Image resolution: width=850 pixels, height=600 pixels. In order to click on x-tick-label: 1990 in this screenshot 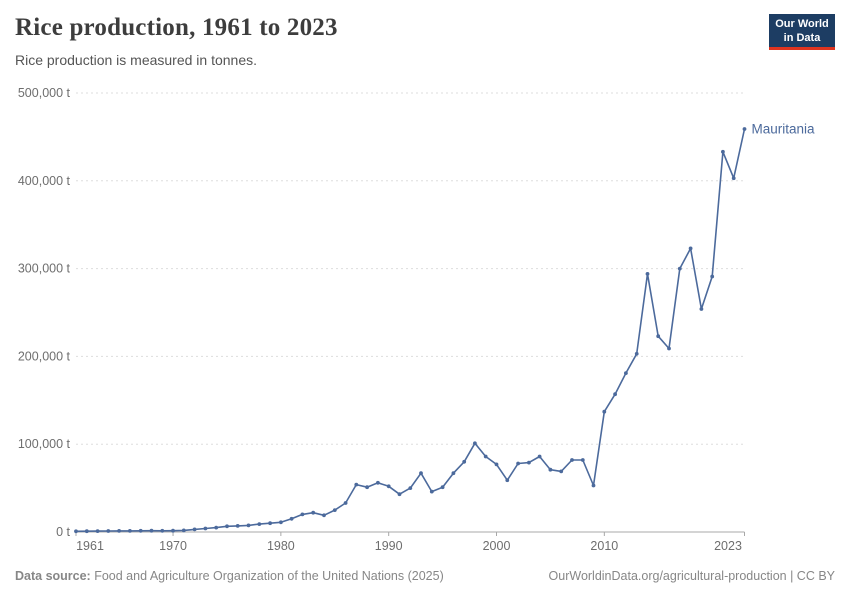, I will do `click(389, 546)`.